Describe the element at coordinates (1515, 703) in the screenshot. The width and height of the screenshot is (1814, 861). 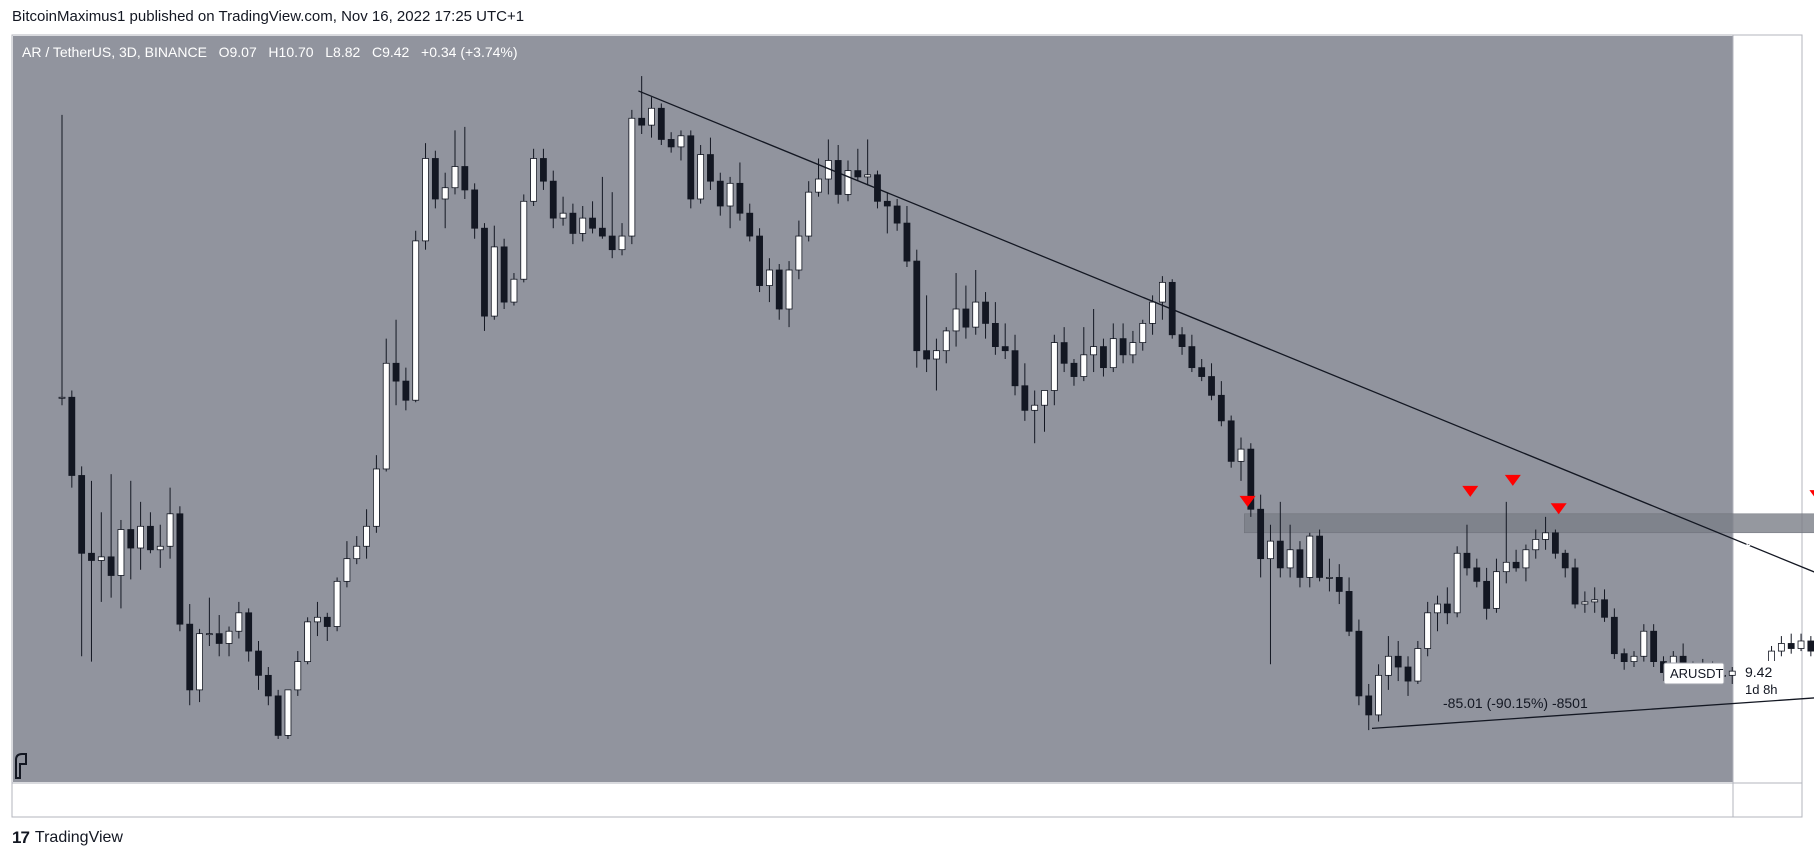
I see `measure-label: -85.01 (-90.15%) -8501` at that location.